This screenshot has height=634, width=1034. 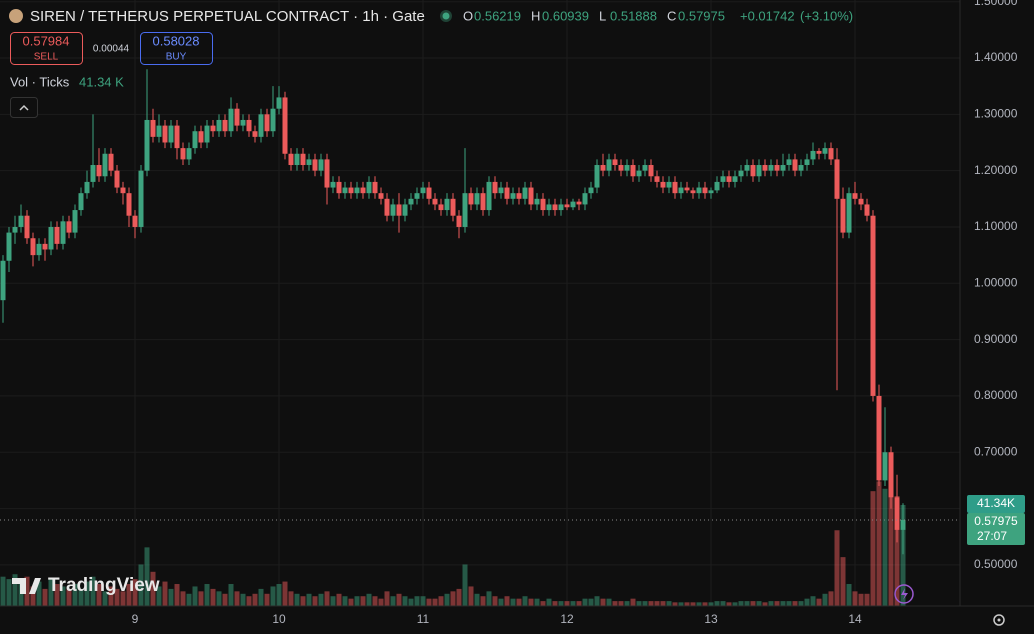 I want to click on ohlc-key: O, so click(x=468, y=15).